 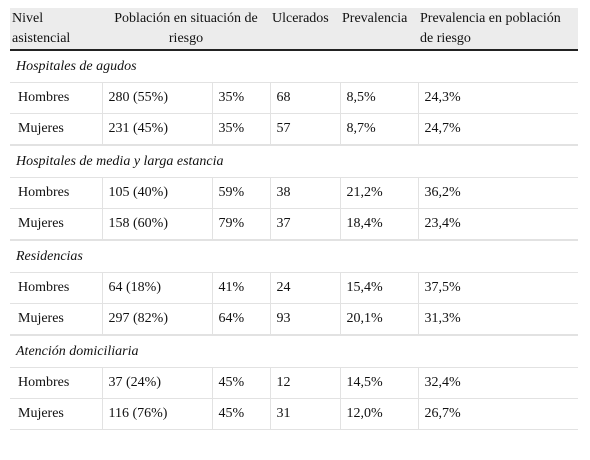 I want to click on data-row: Hombres 105 (40%) 59% 38 21,2% 36,2%, so click(x=294, y=193).